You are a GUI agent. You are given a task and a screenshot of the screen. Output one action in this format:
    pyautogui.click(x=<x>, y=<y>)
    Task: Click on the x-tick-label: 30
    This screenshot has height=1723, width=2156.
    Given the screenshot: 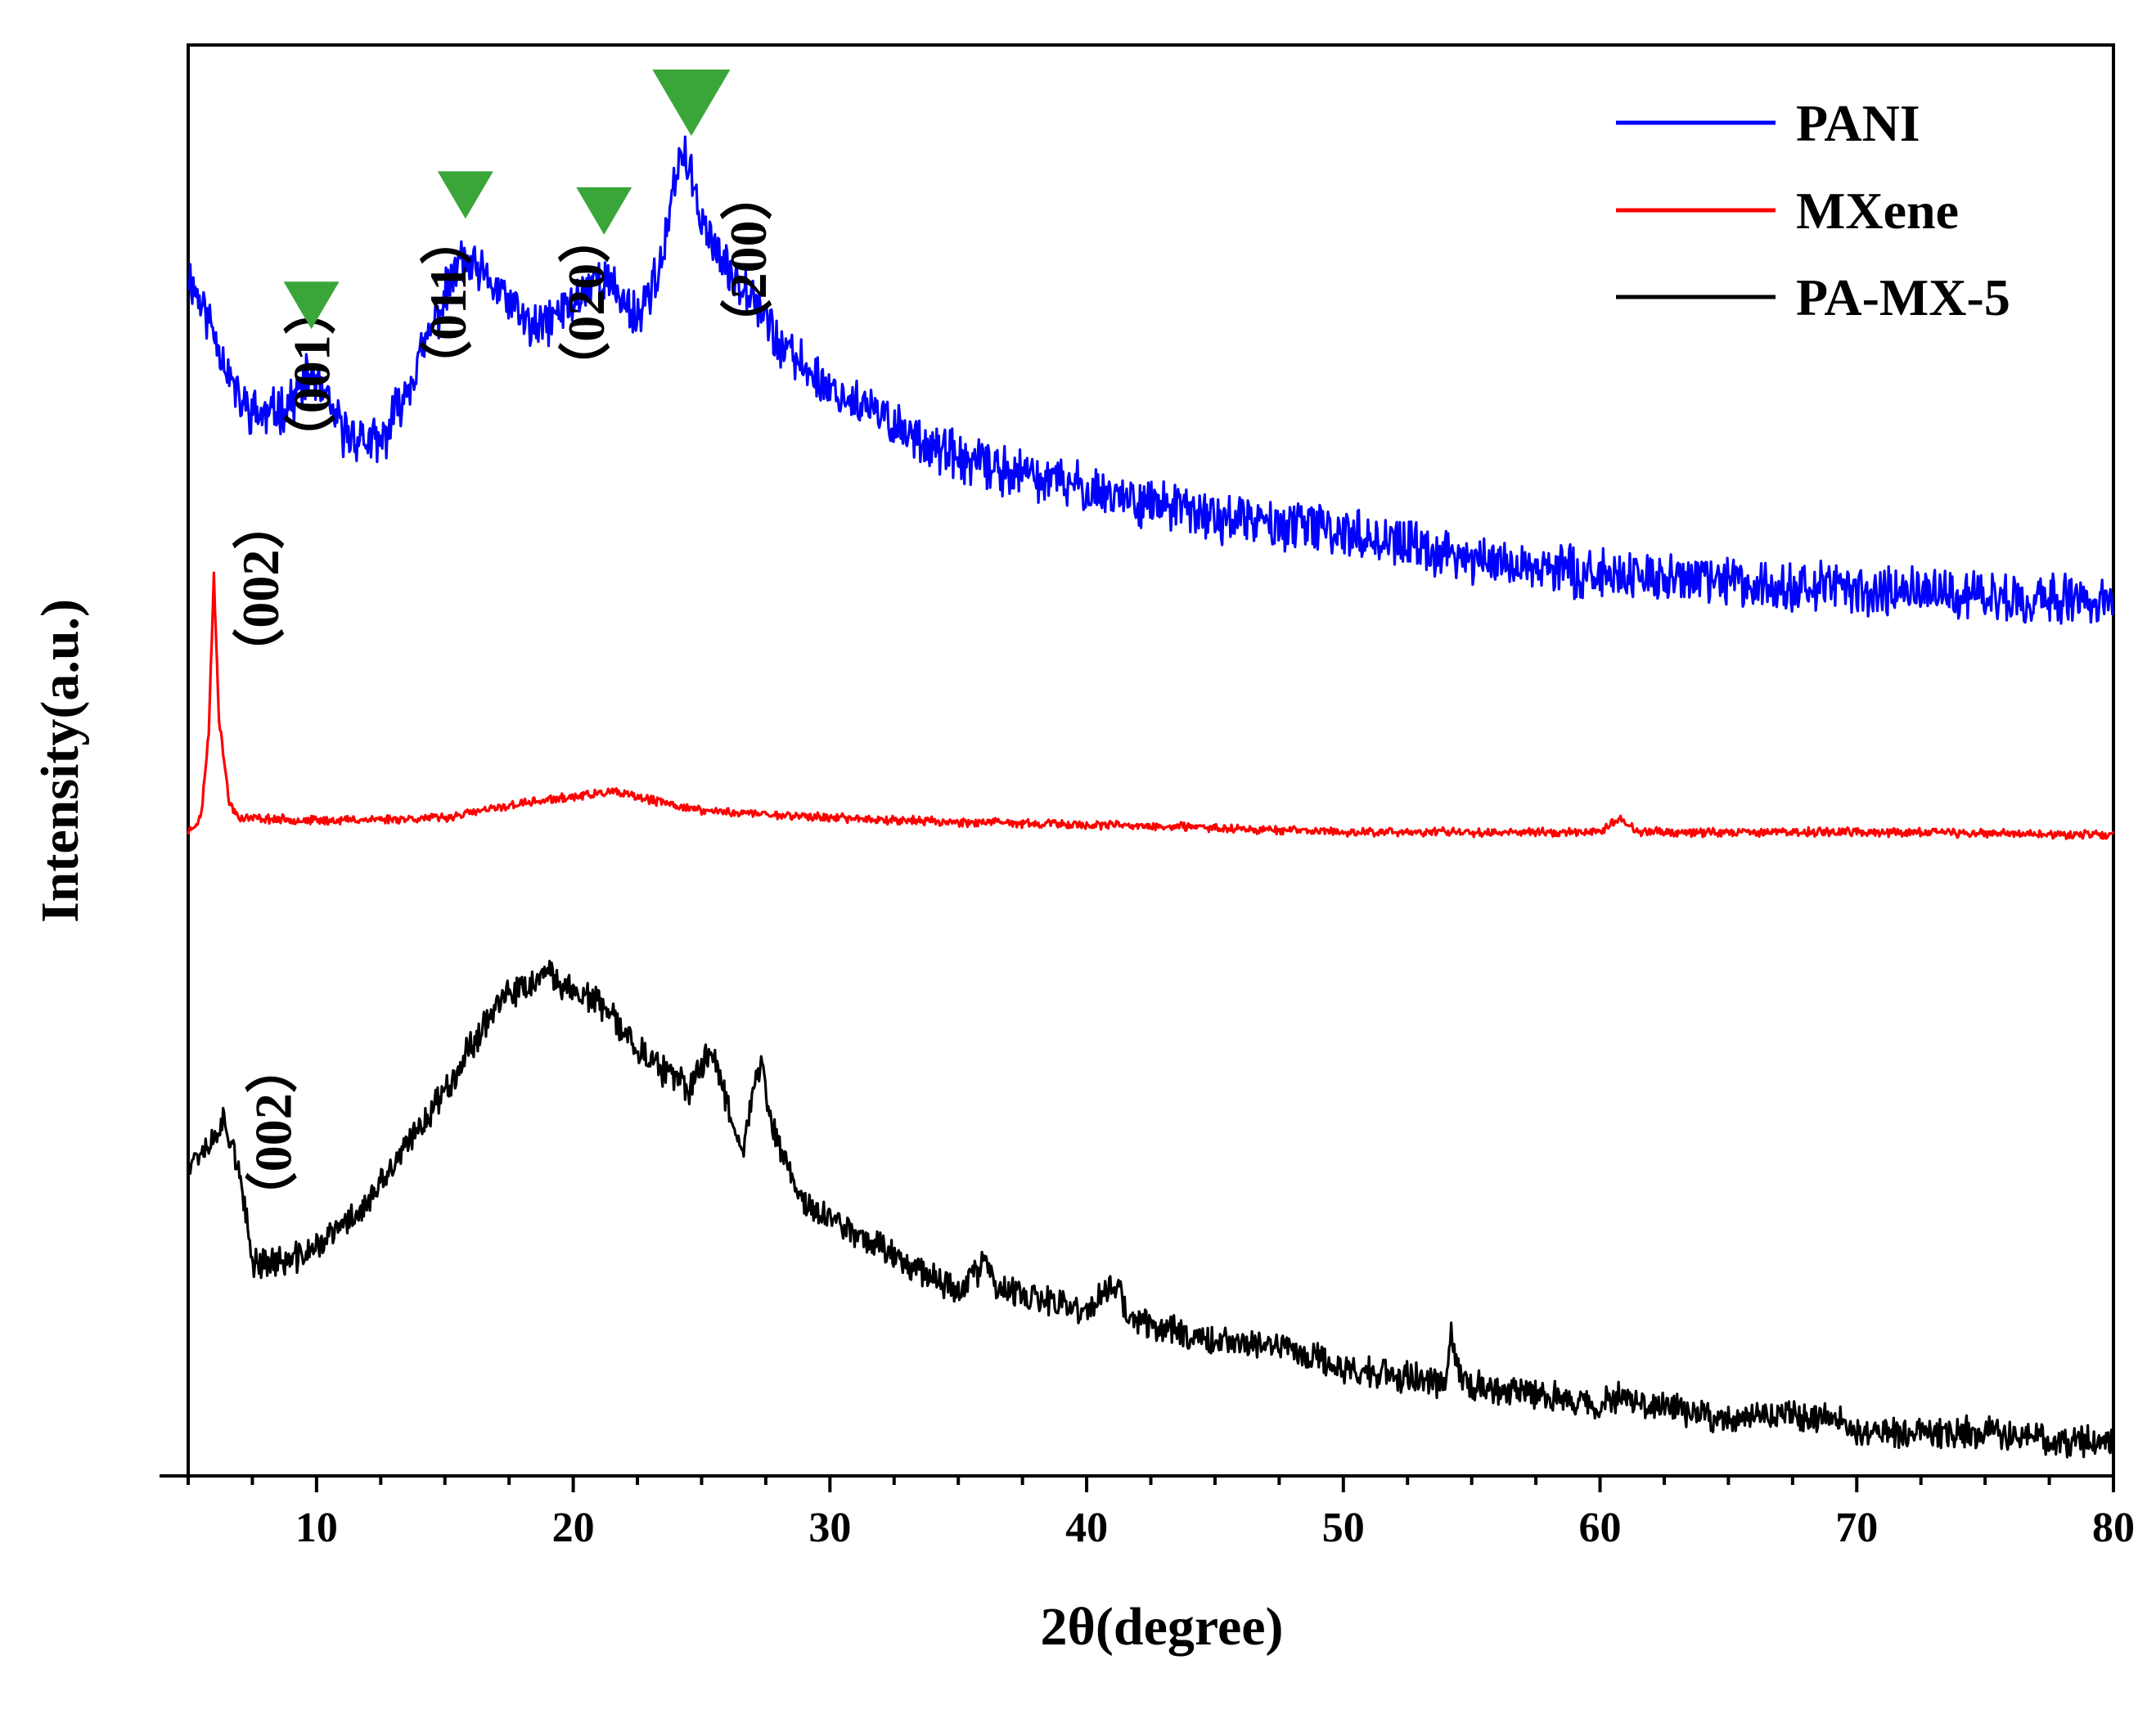 What is the action you would take?
    pyautogui.click(x=830, y=1528)
    